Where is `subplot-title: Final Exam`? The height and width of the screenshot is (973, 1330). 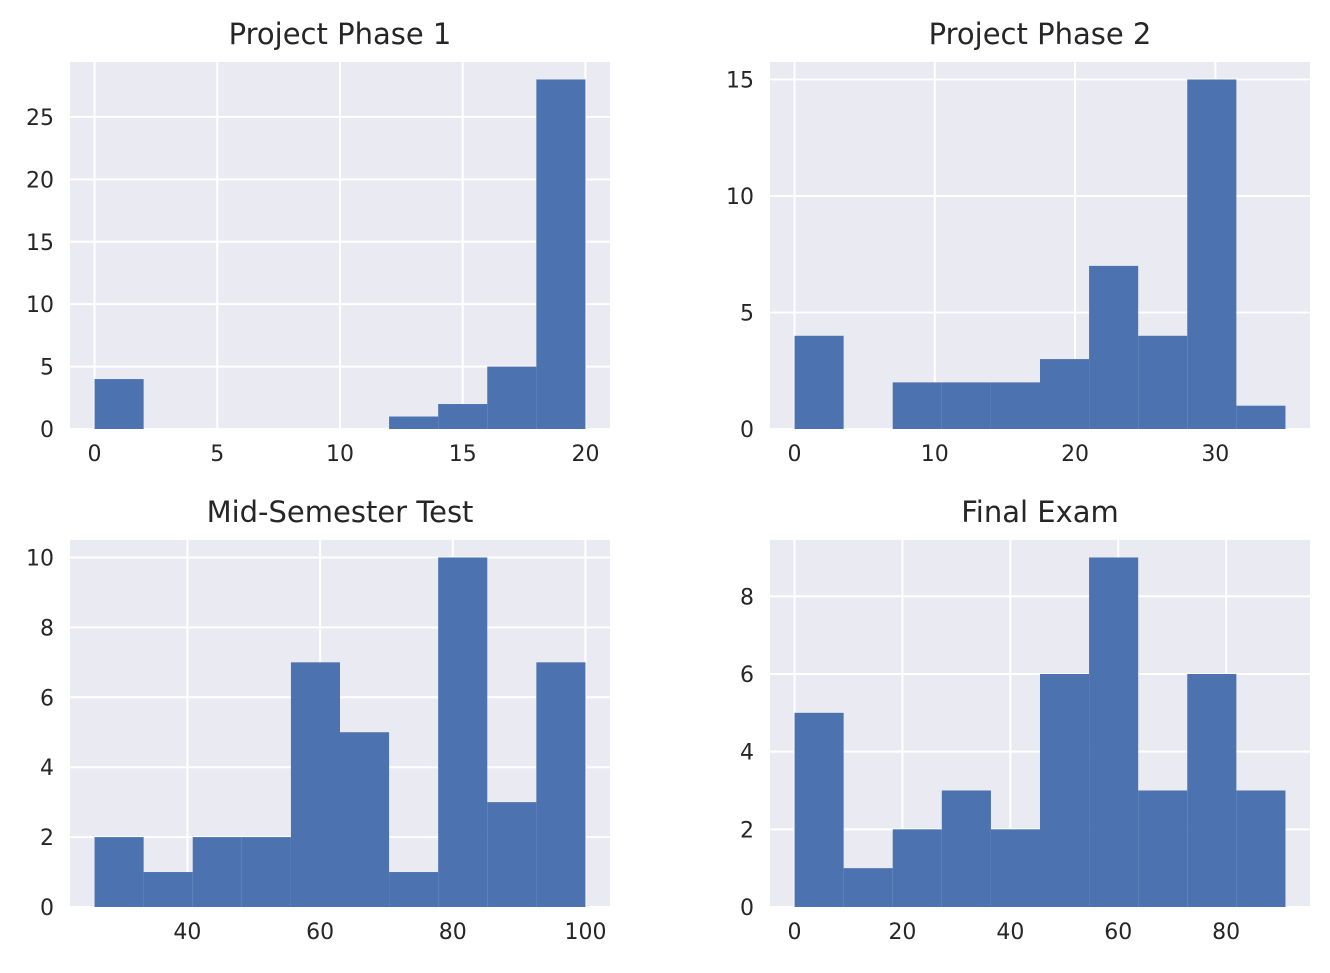
subplot-title: Final Exam is located at coordinates (1040, 512).